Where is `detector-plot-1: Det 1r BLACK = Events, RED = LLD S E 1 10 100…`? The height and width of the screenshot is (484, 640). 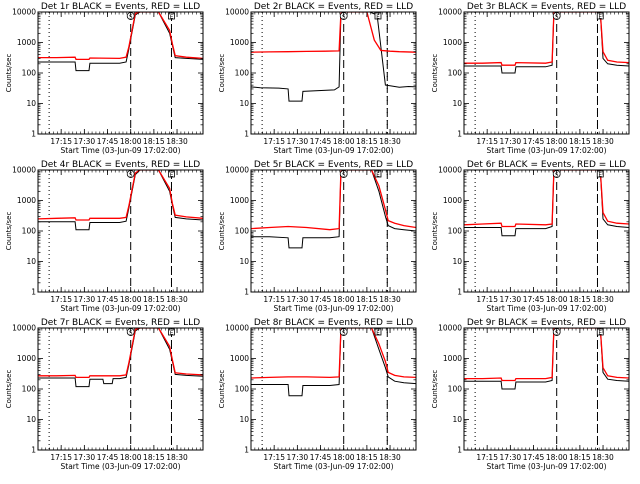 detector-plot-1: Det 1r BLACK = Events, RED = LLD S E 1 10 100… is located at coordinates (104, 78).